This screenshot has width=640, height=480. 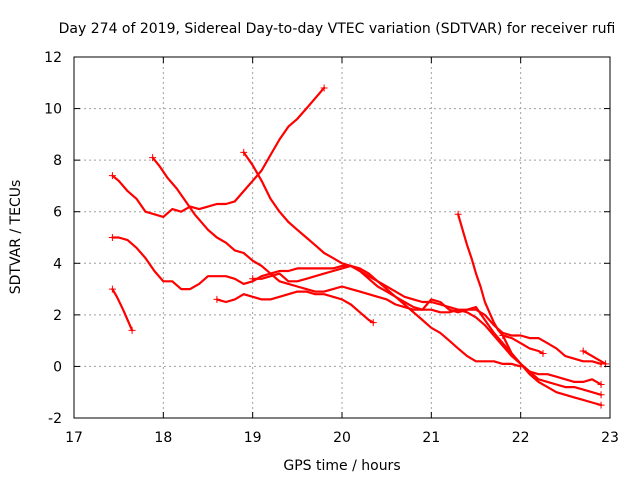 What do you see at coordinates (57, 264) in the screenshot?
I see `y-tick-label: 4` at bounding box center [57, 264].